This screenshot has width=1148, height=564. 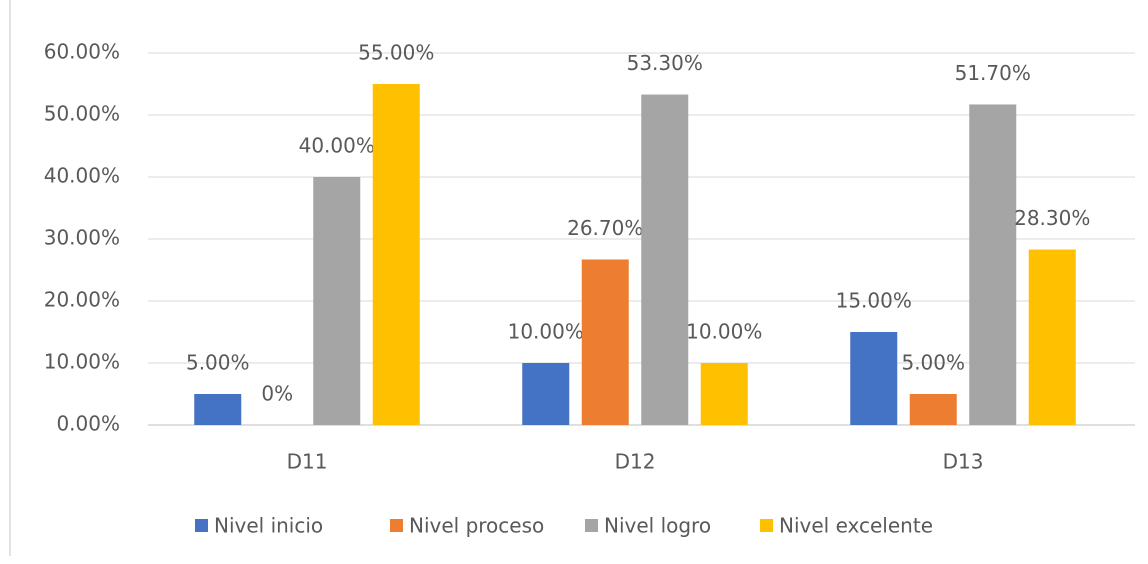 I want to click on legend-label: Nivel excelente, so click(x=856, y=526).